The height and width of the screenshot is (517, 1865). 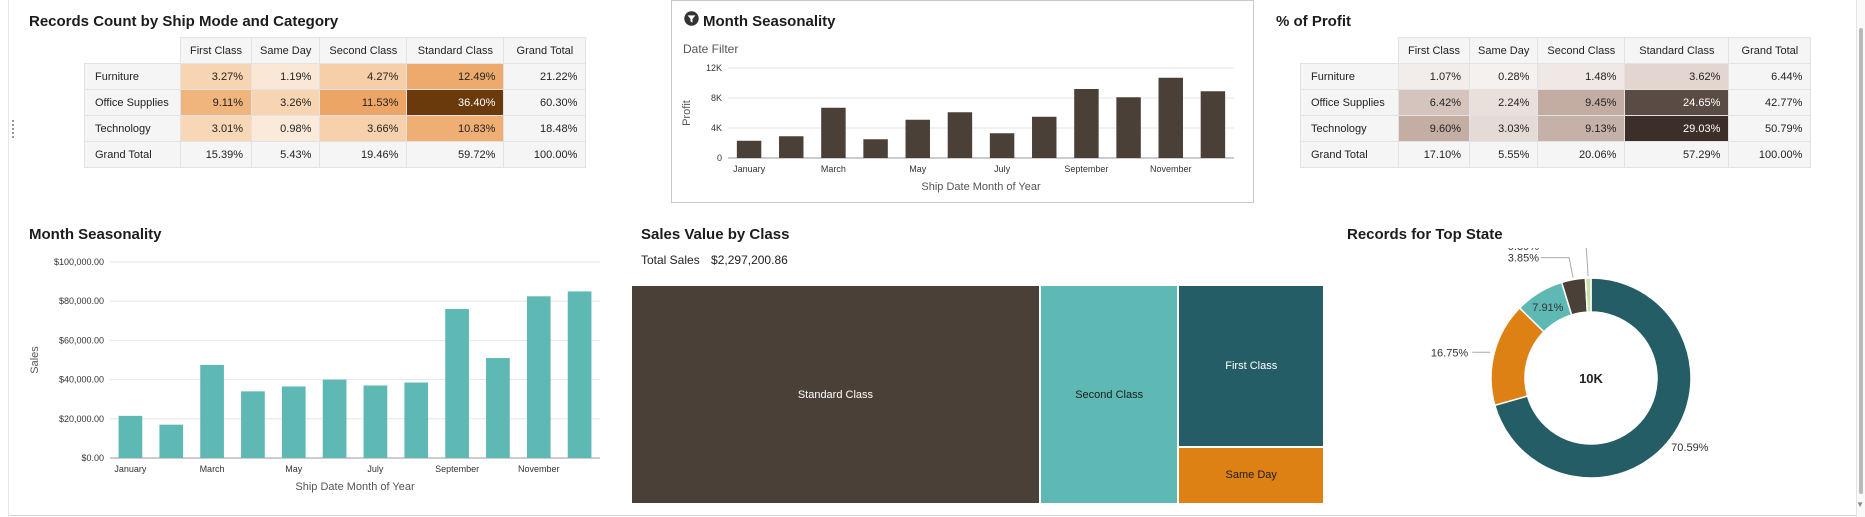 I want to click on table-cell: 57.29%, so click(x=1677, y=154).